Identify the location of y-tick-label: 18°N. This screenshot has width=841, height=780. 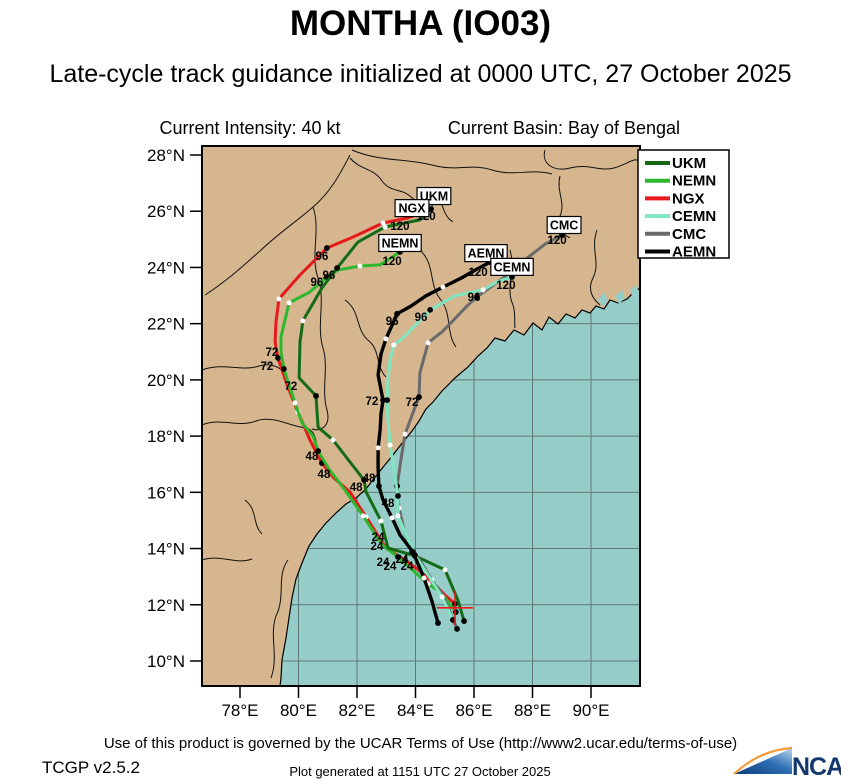
(166, 436).